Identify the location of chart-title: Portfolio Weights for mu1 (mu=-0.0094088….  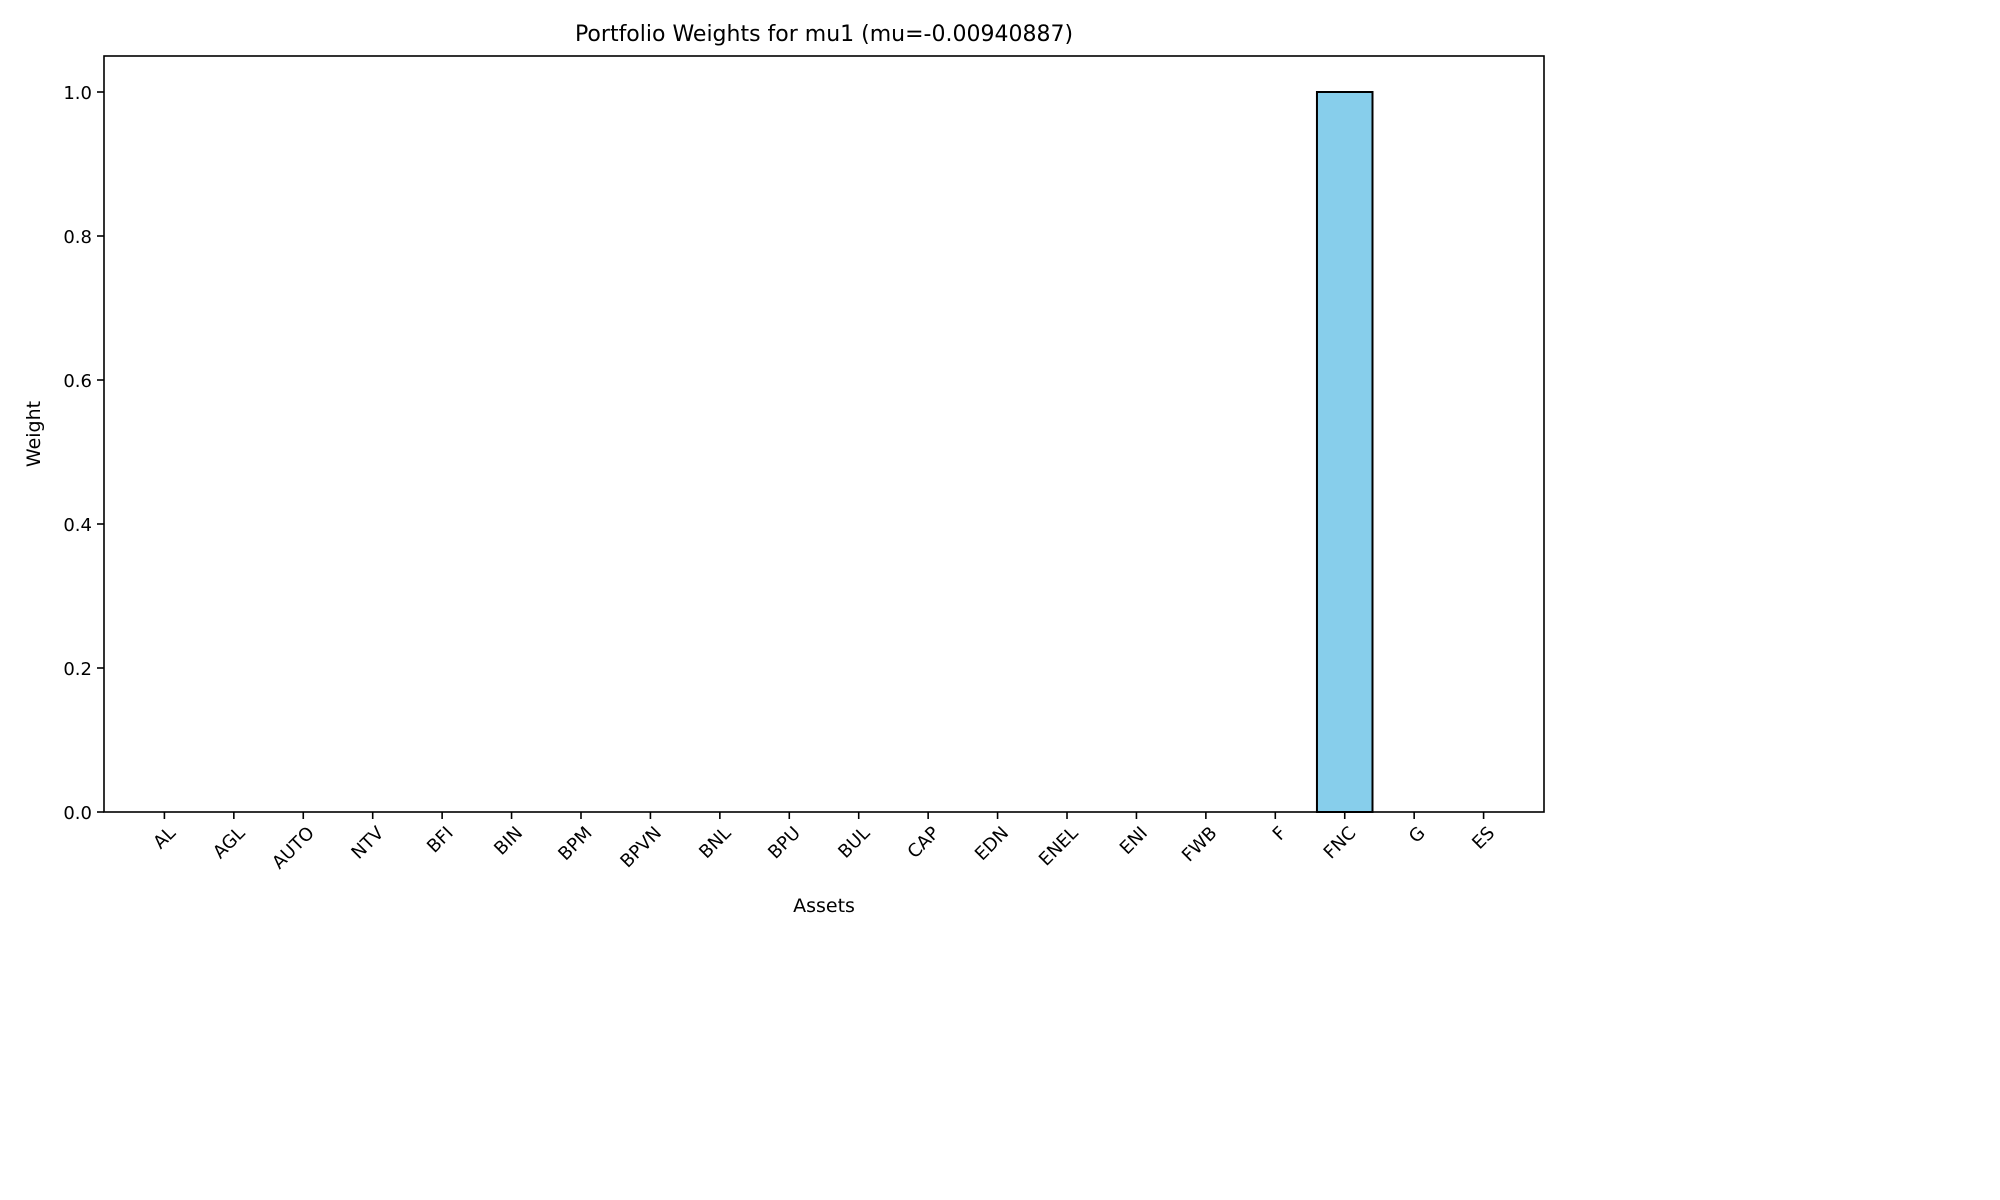
(824, 34).